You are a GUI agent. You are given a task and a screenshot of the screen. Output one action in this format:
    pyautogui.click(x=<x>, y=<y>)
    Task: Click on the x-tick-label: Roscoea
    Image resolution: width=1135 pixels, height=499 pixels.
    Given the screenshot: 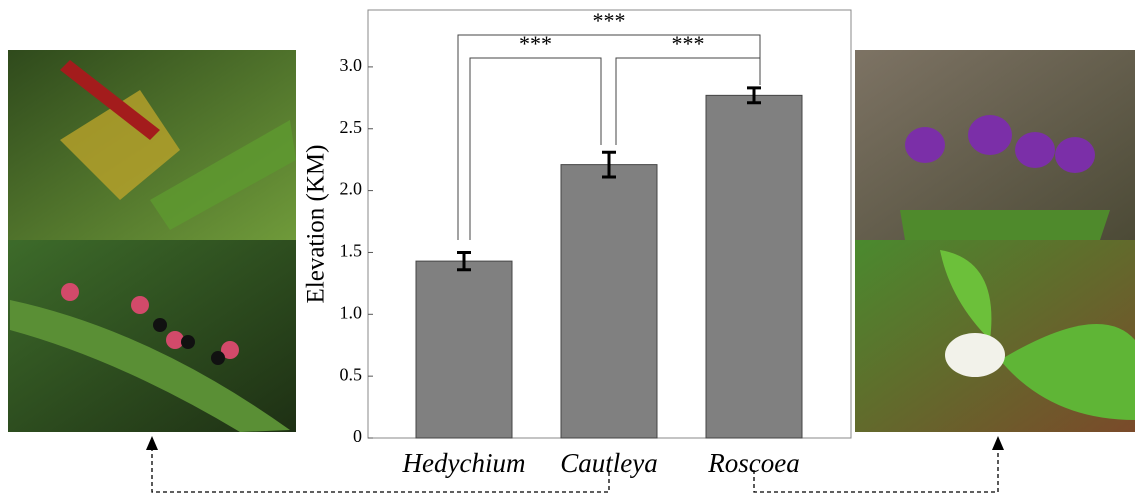 What is the action you would take?
    pyautogui.click(x=753, y=463)
    